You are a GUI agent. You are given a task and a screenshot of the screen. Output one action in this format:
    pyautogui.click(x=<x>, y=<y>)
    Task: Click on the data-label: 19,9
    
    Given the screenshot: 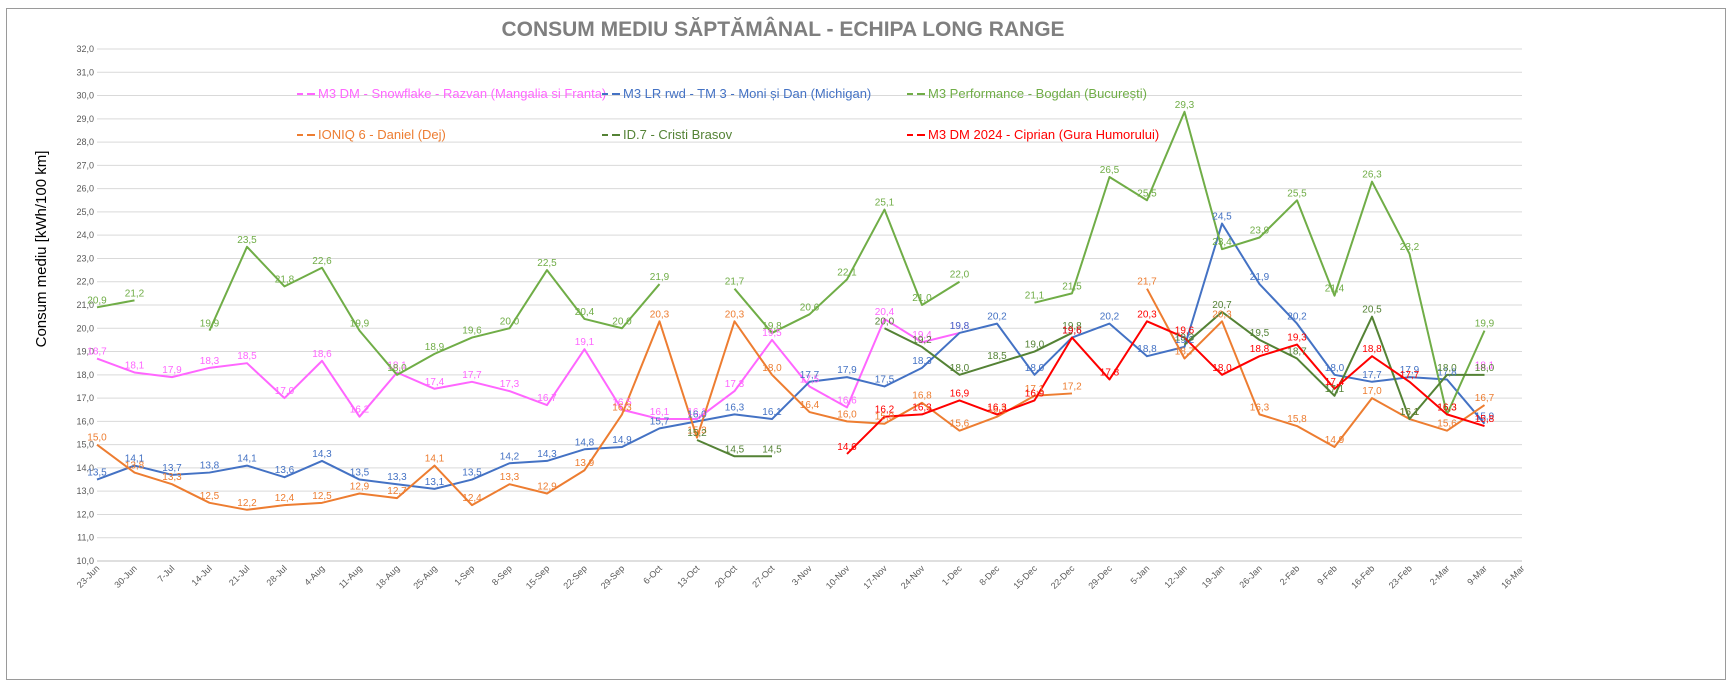 What is the action you would take?
    pyautogui.click(x=1485, y=324)
    